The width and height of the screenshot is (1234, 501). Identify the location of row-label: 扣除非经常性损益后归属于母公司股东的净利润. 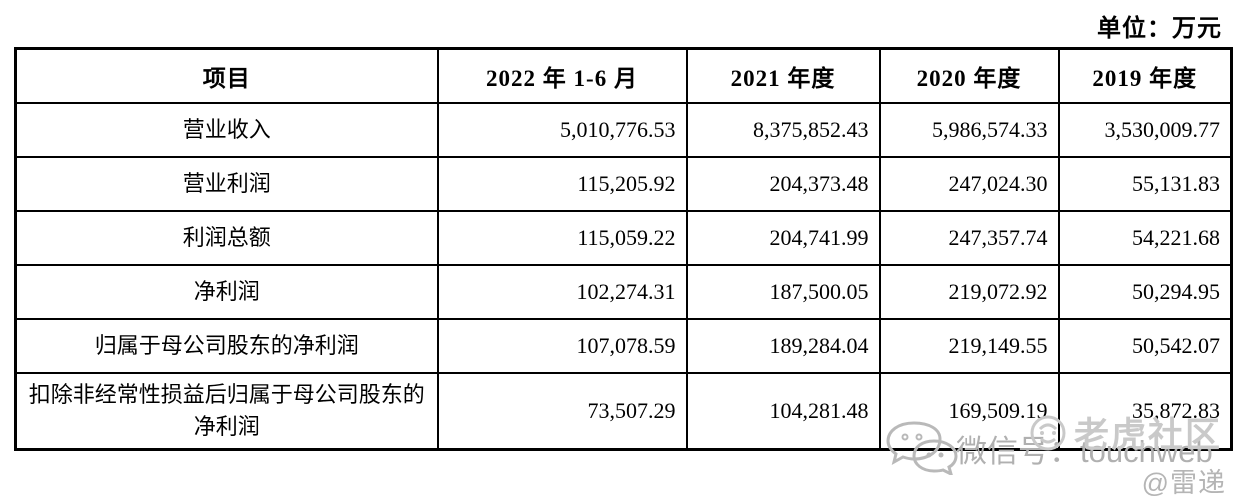
(226, 411).